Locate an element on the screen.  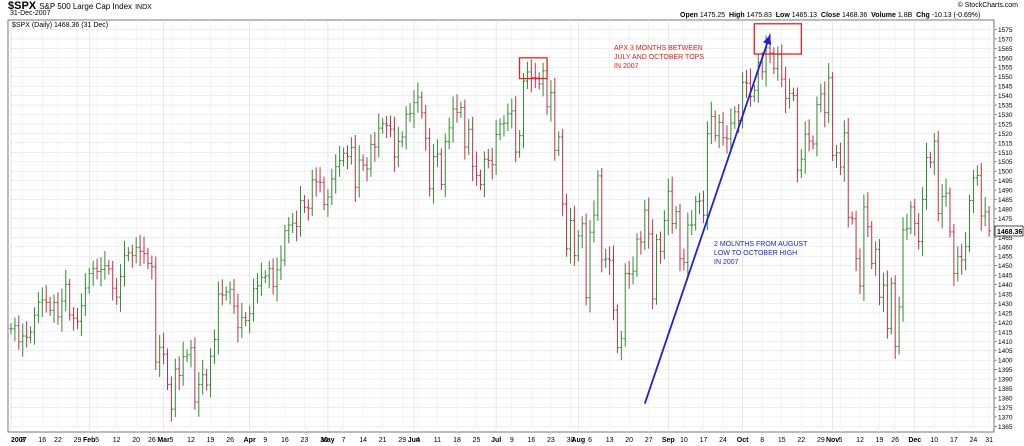
y-tick-label: 1415 is located at coordinates (1005, 332).